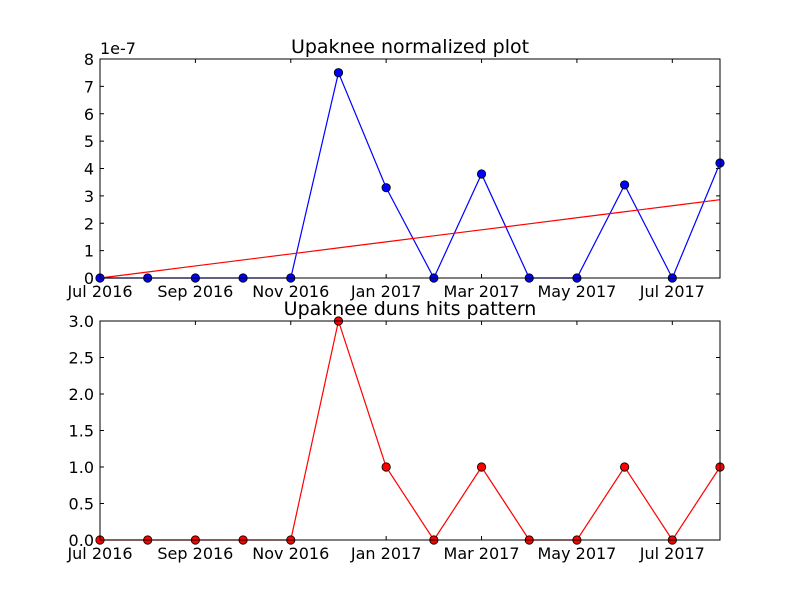 The image size is (800, 600). I want to click on y-tick-label: 4, so click(89, 169).